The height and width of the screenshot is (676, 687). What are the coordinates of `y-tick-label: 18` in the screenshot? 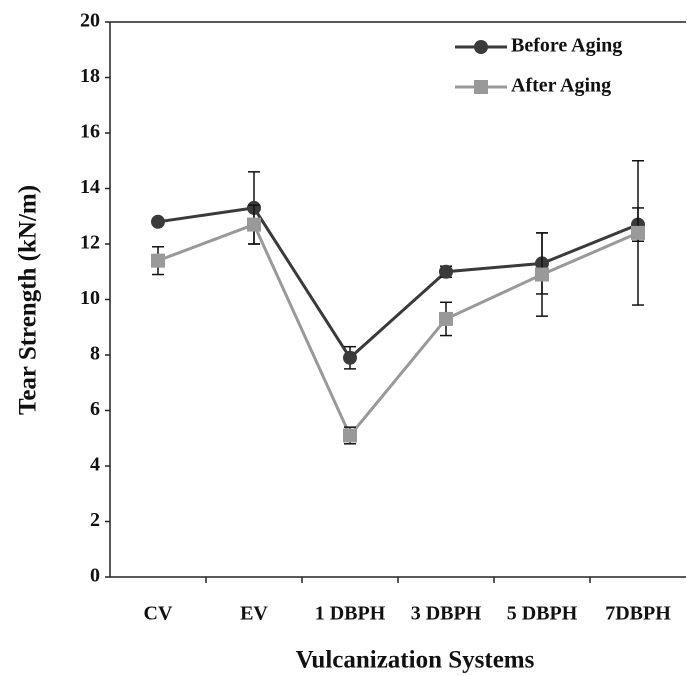 It's located at (90, 76).